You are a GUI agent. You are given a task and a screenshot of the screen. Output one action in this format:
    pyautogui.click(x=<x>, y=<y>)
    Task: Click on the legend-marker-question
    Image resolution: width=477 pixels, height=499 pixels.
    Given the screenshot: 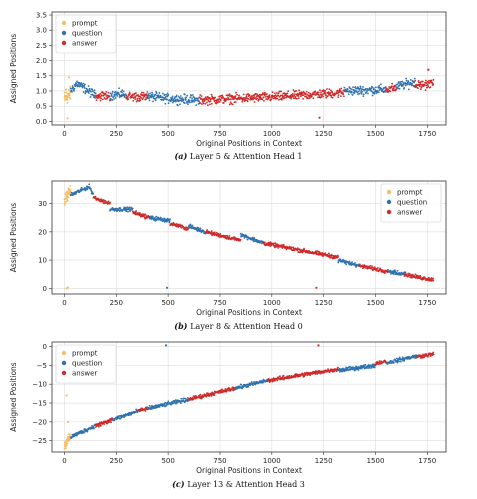 What is the action you would take?
    pyautogui.click(x=64, y=33)
    